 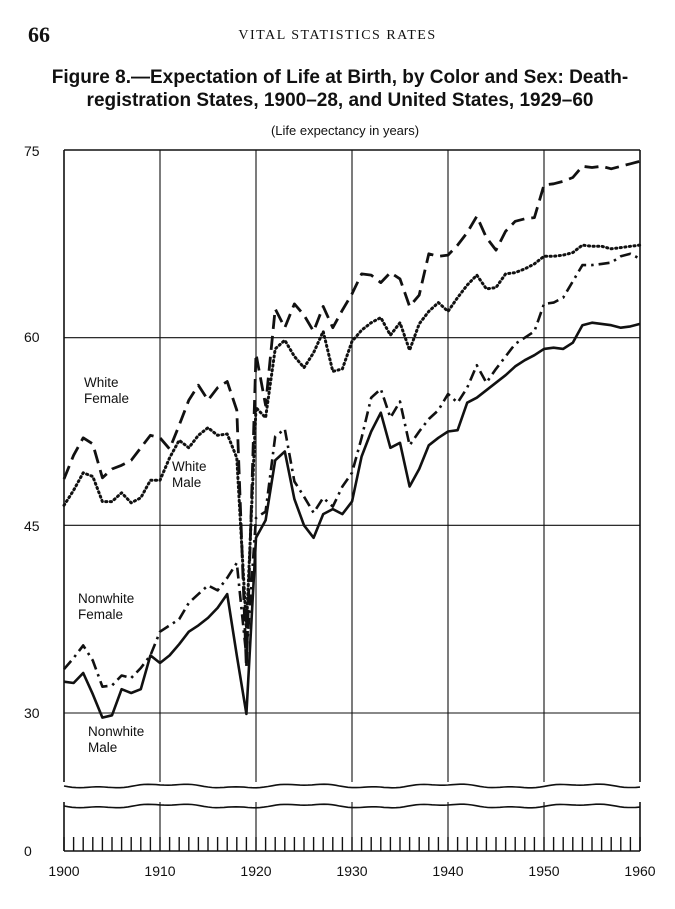 What do you see at coordinates (345, 130) in the screenshot?
I see `figure-subtitle: (Life expectancy in years)` at bounding box center [345, 130].